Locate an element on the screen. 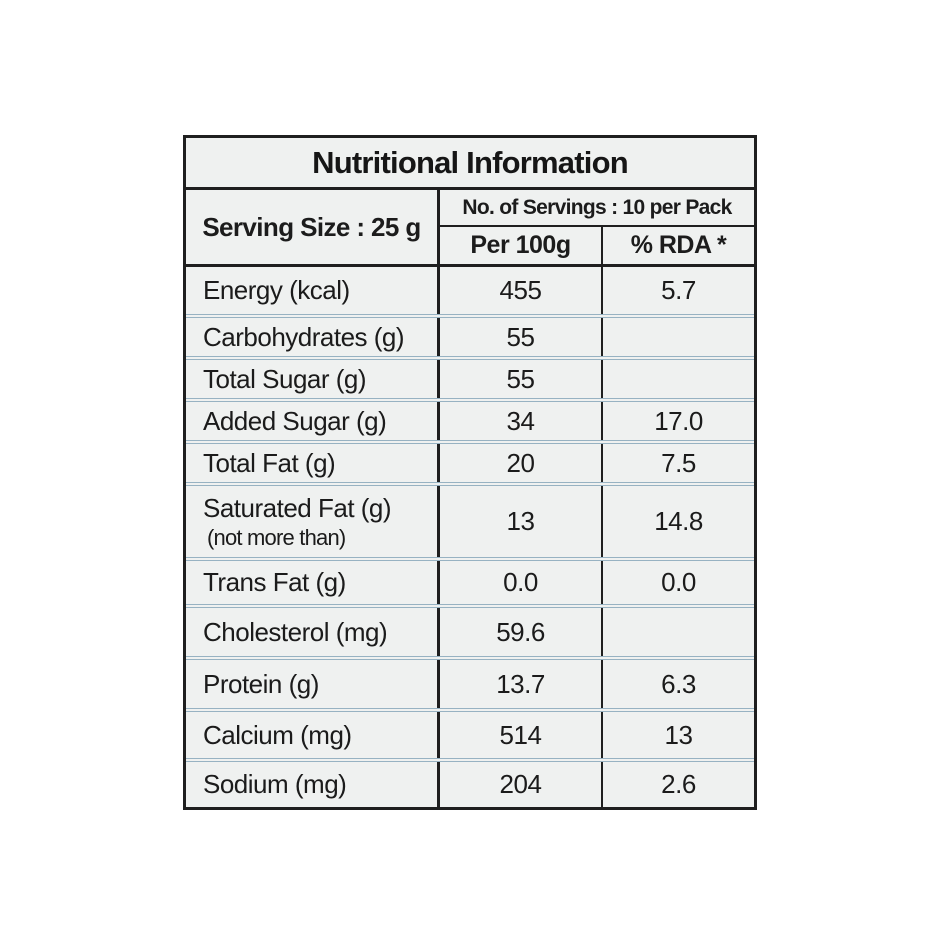 Image resolution: width=940 pixels, height=940 pixels. nutrient-label-cell: Total Fat (g) is located at coordinates (313, 463).